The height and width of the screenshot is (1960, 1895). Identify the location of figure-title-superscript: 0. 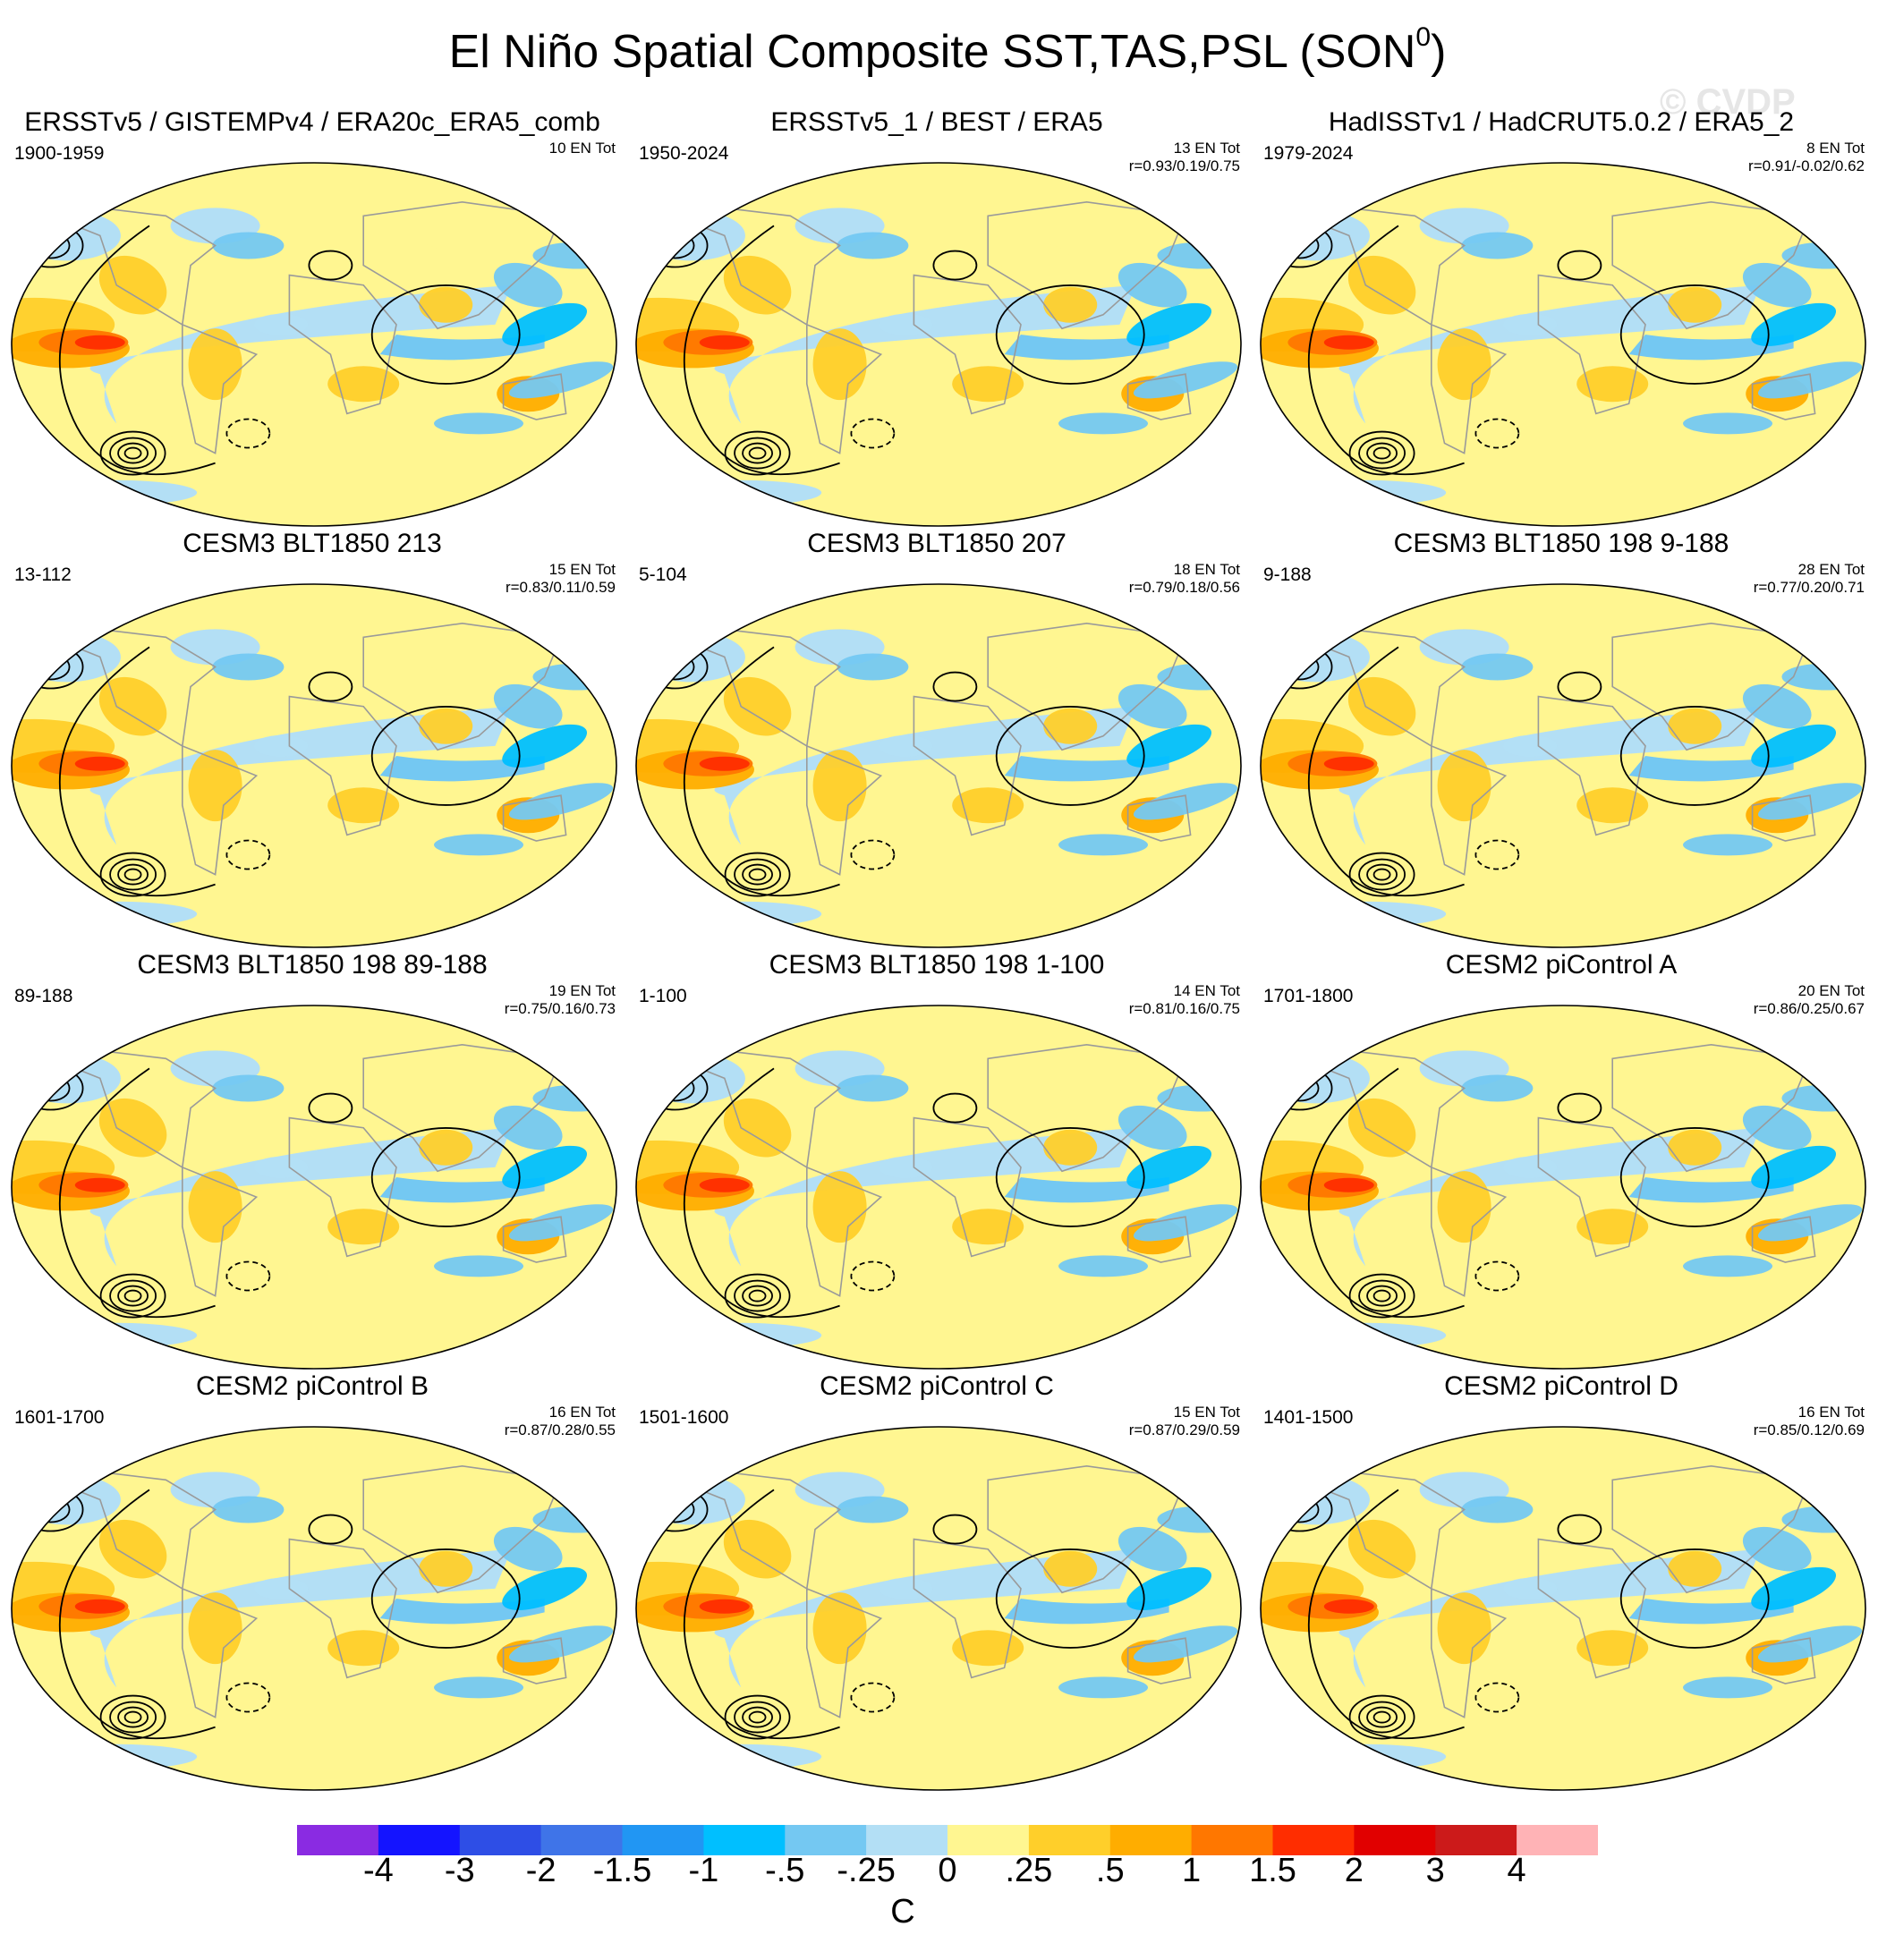
(1423, 36).